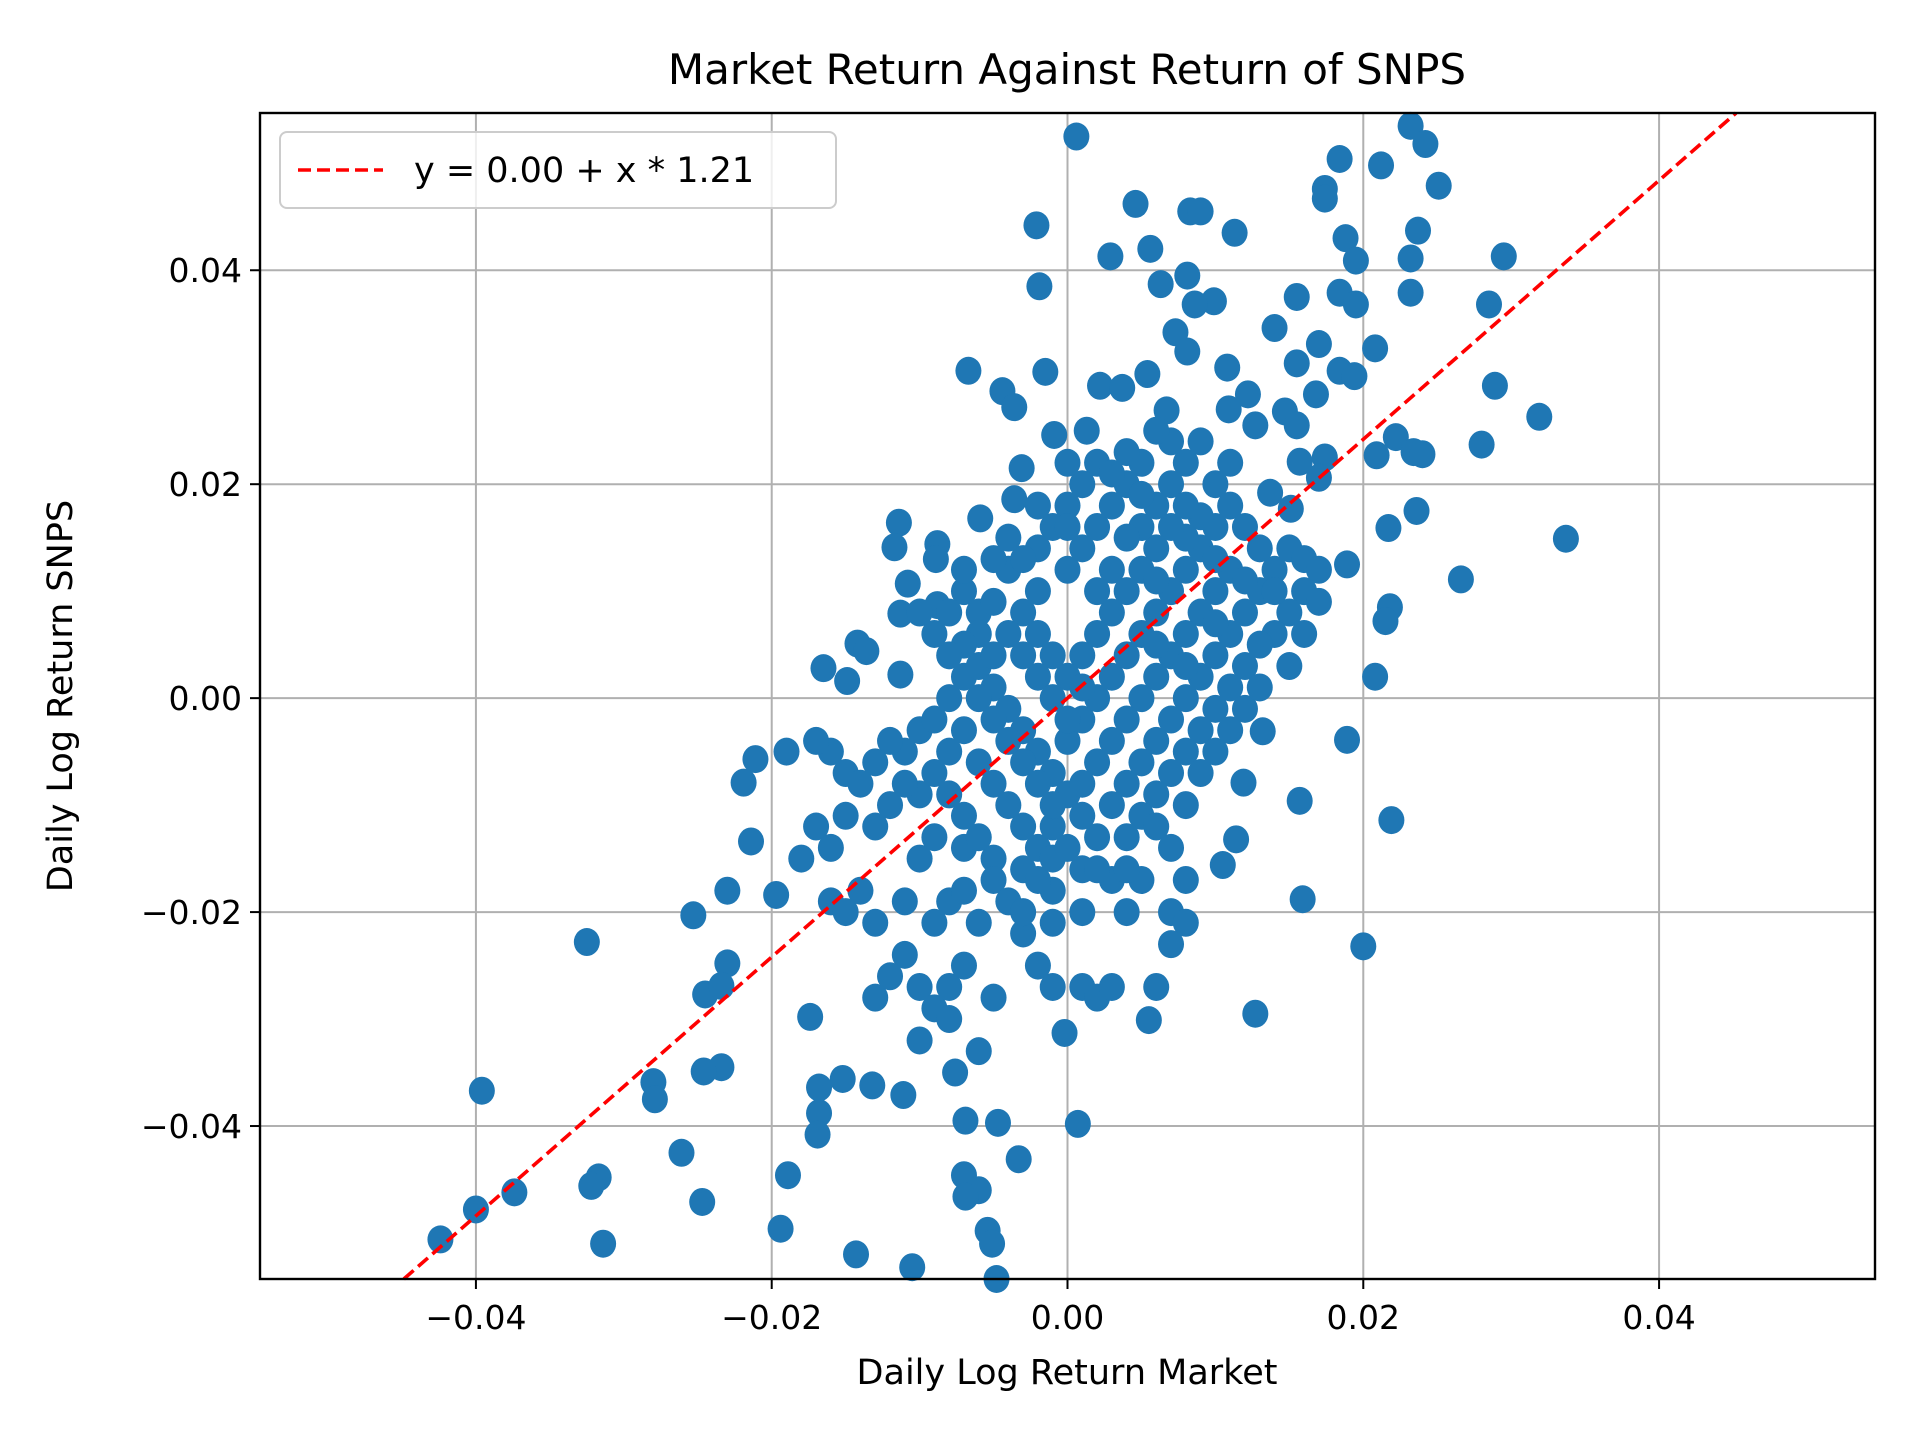 This screenshot has height=1440, width=1920. I want to click on legend-label: y = 0.00 + x * 1.21, so click(584, 171).